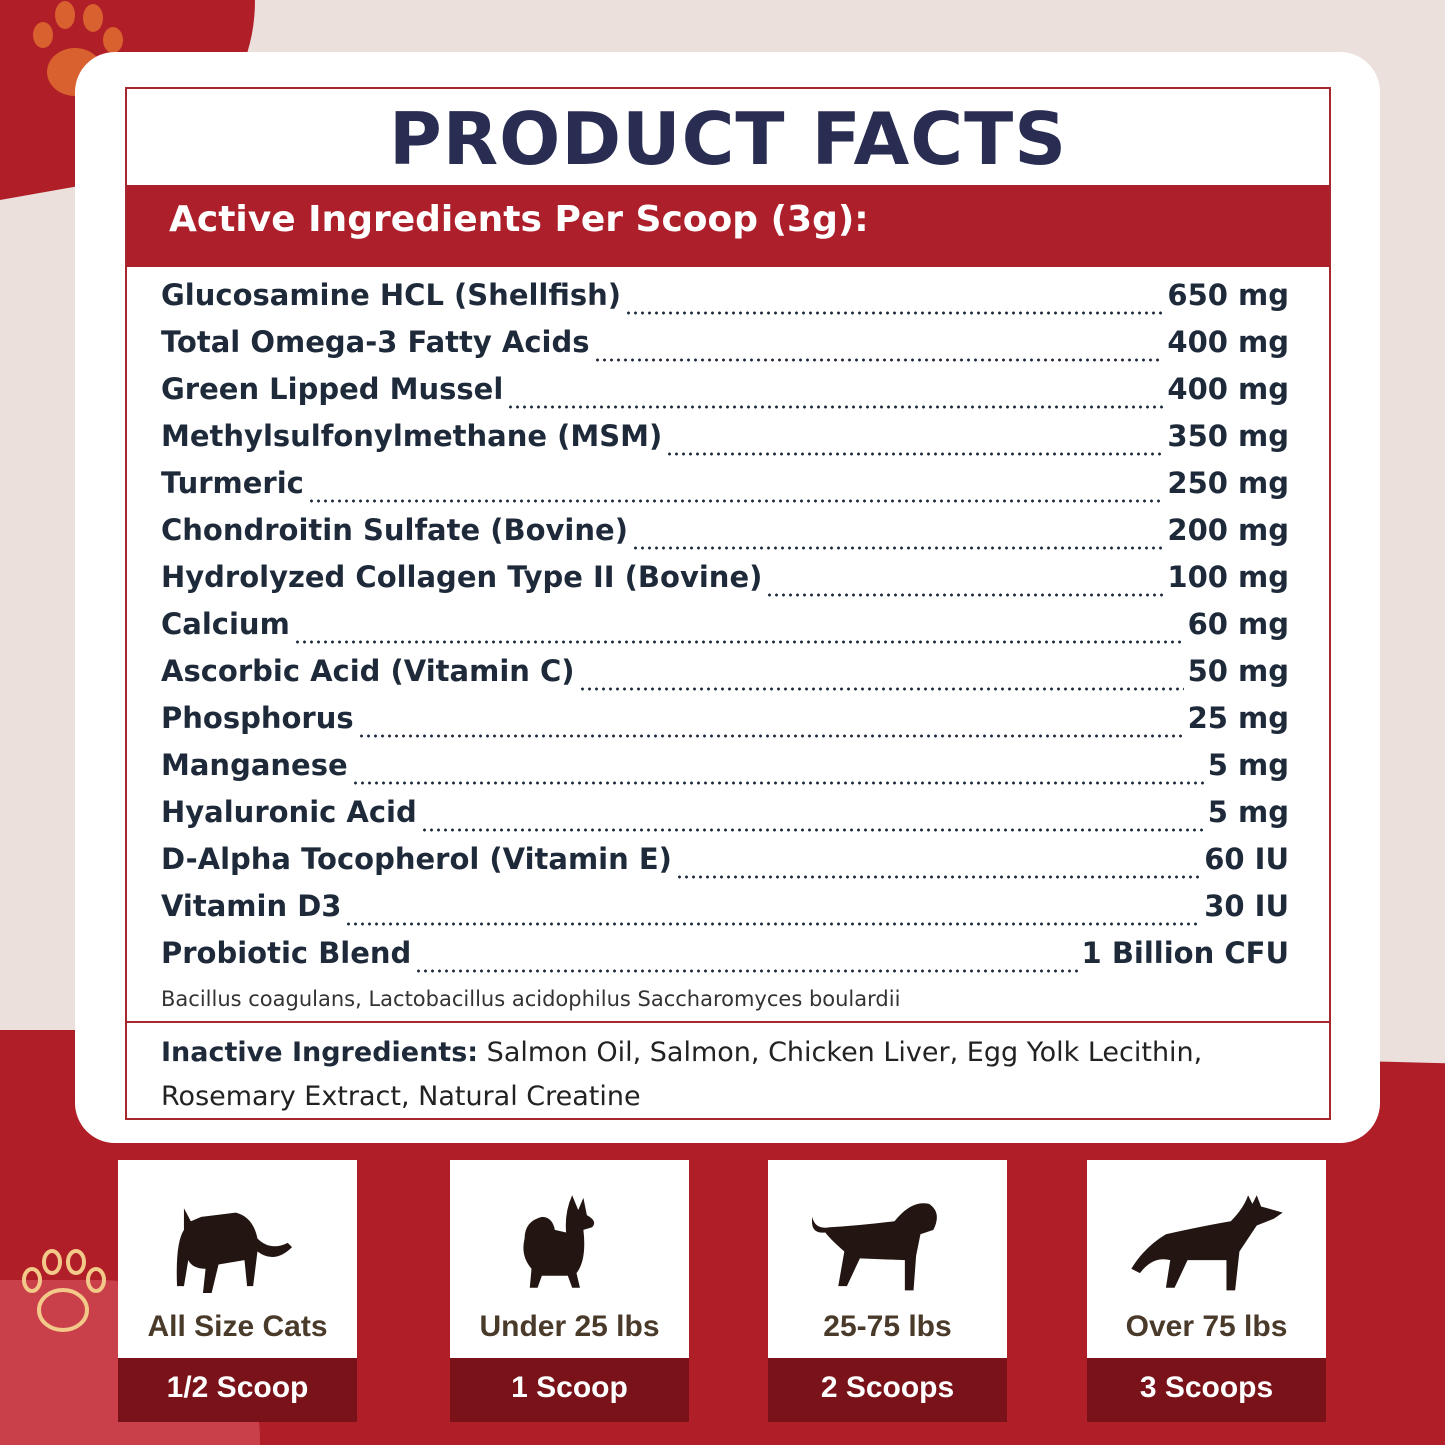 This screenshot has width=1445, height=1445. I want to click on ingredient-amount: 100 mg, so click(1228, 577).